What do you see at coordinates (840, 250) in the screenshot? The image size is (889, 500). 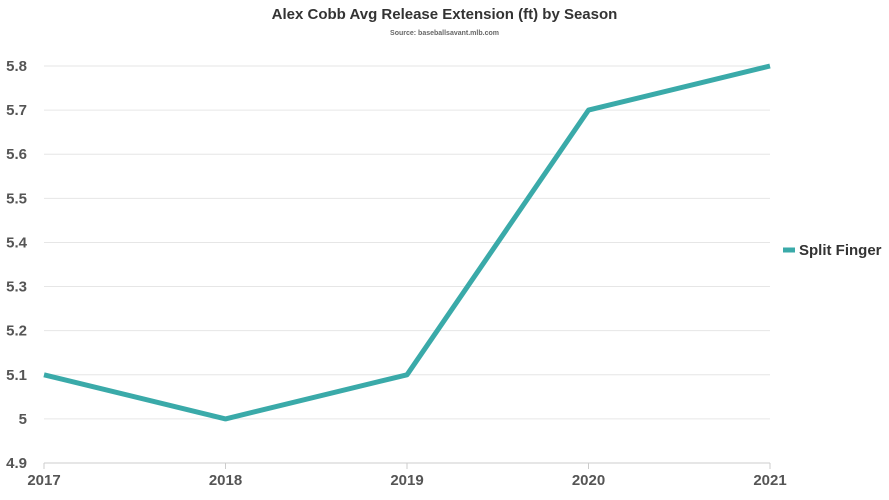 I see `legend-label: Split Finger` at bounding box center [840, 250].